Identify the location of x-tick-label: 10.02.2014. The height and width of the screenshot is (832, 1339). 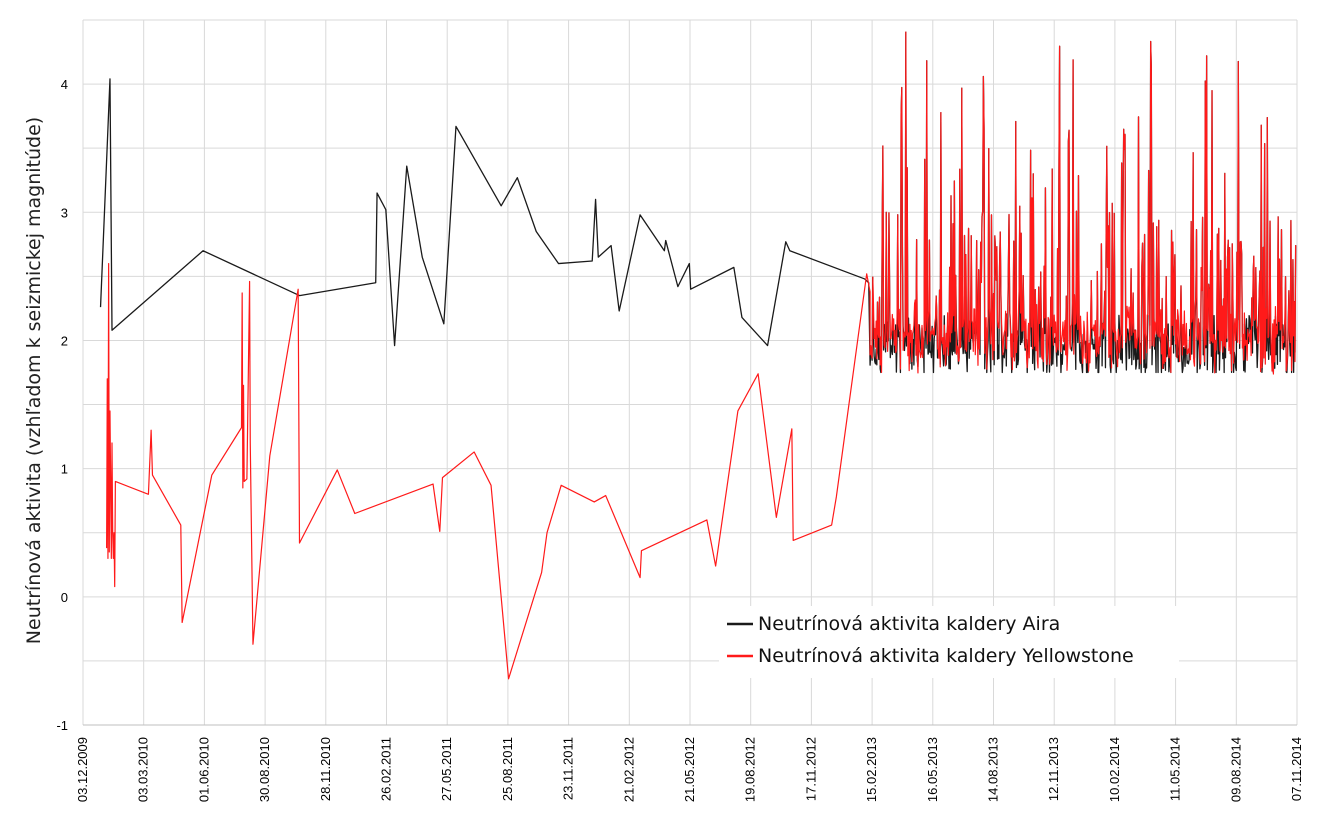
(1114, 769).